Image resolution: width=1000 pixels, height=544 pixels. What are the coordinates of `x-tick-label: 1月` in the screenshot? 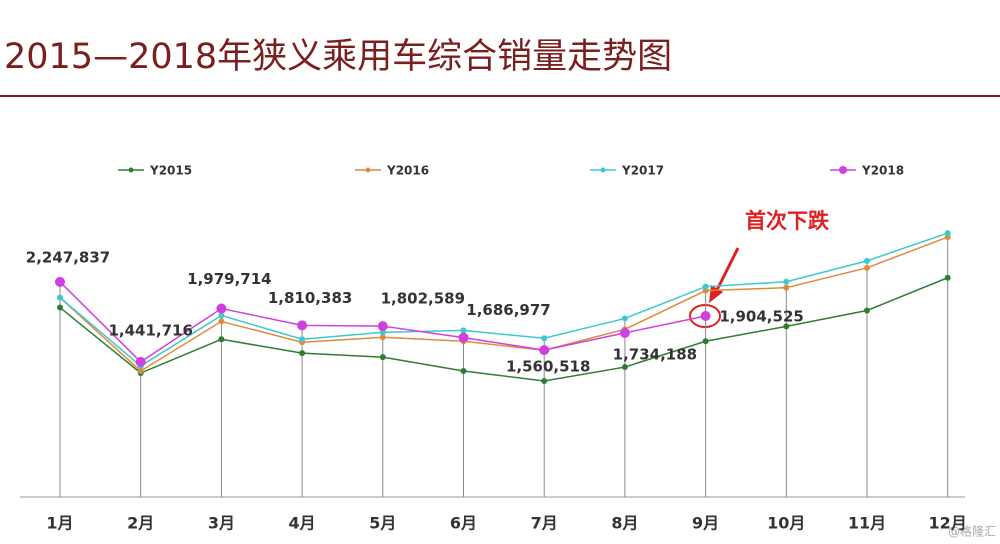 It's located at (59, 523).